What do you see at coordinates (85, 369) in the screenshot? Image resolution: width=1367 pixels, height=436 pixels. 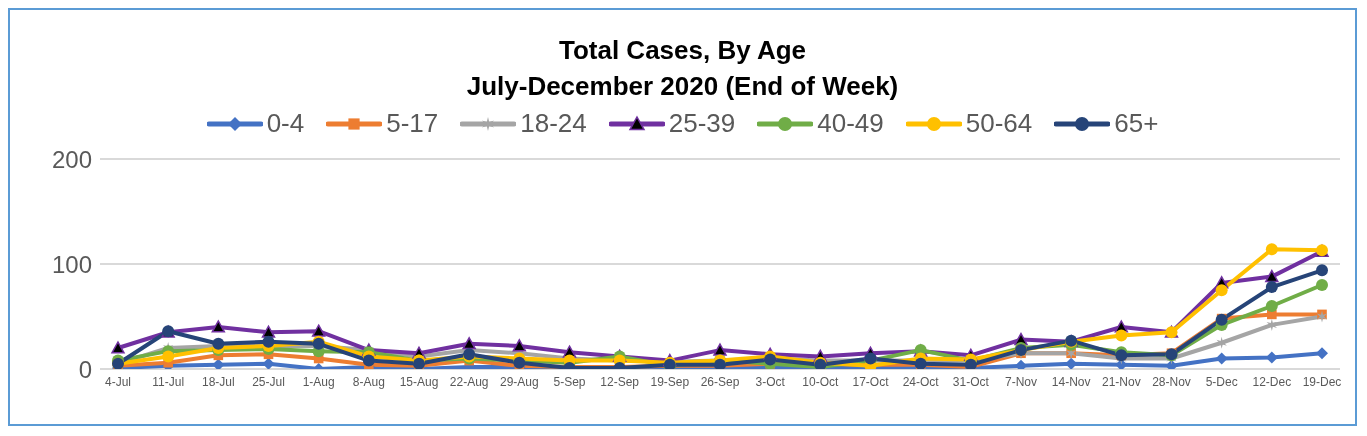 I see `y-tick-label: 0` at bounding box center [85, 369].